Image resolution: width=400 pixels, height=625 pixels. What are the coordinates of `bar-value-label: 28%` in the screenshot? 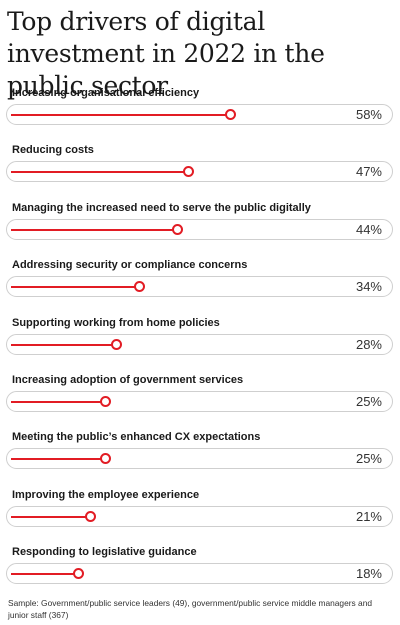 It's located at (368, 344).